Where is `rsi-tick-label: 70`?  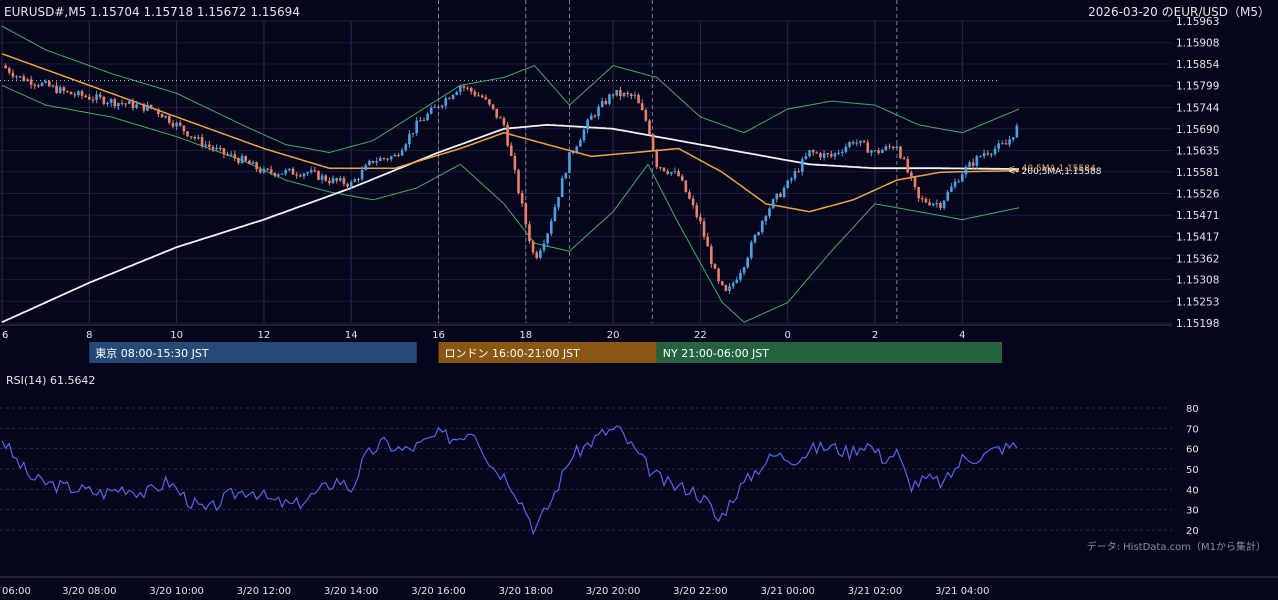
rsi-tick-label: 70 is located at coordinates (1192, 429).